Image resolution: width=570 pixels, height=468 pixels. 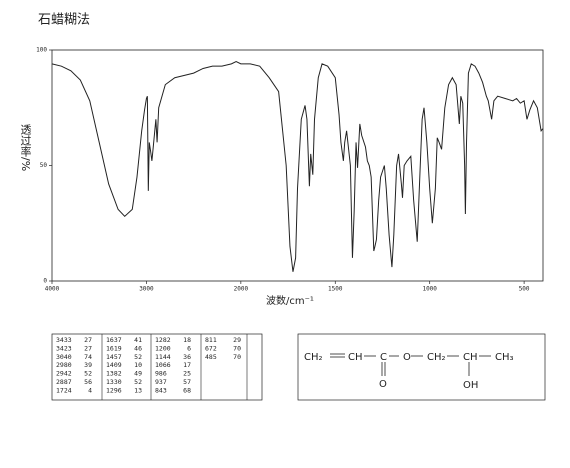 I want to click on peak-transmittance: 36, so click(x=187, y=357).